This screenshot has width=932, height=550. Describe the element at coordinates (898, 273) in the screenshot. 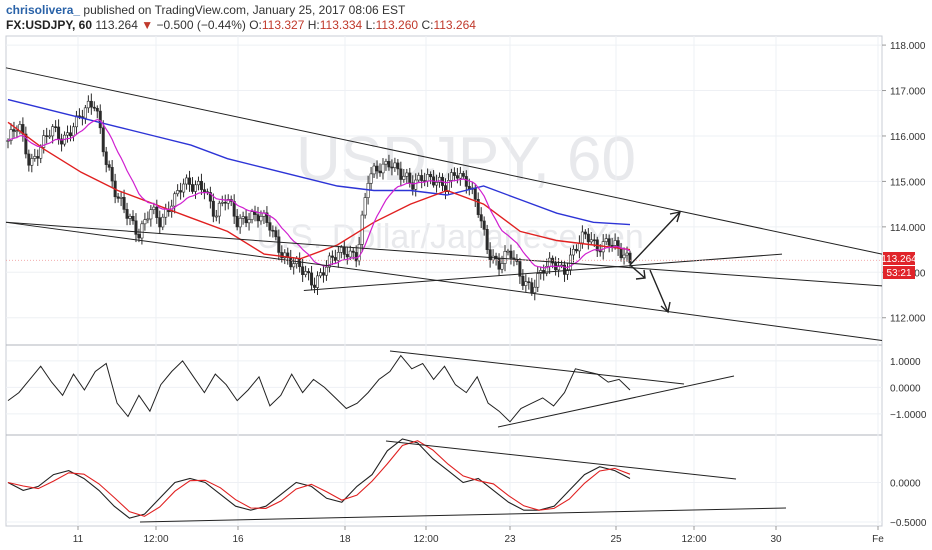

I see `countdown-tag-text: 53:21` at that location.